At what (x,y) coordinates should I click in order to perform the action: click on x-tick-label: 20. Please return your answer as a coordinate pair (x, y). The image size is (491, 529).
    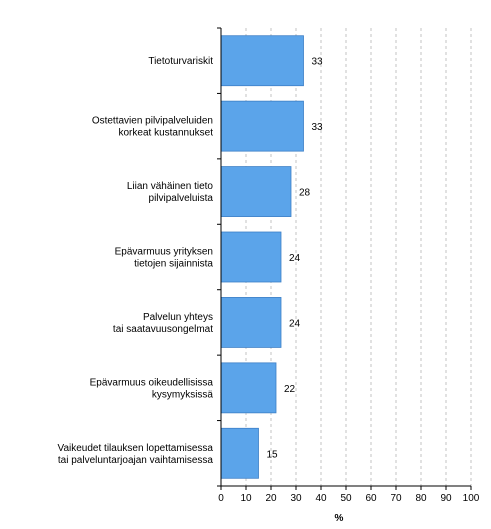
    Looking at the image, I should click on (271, 498).